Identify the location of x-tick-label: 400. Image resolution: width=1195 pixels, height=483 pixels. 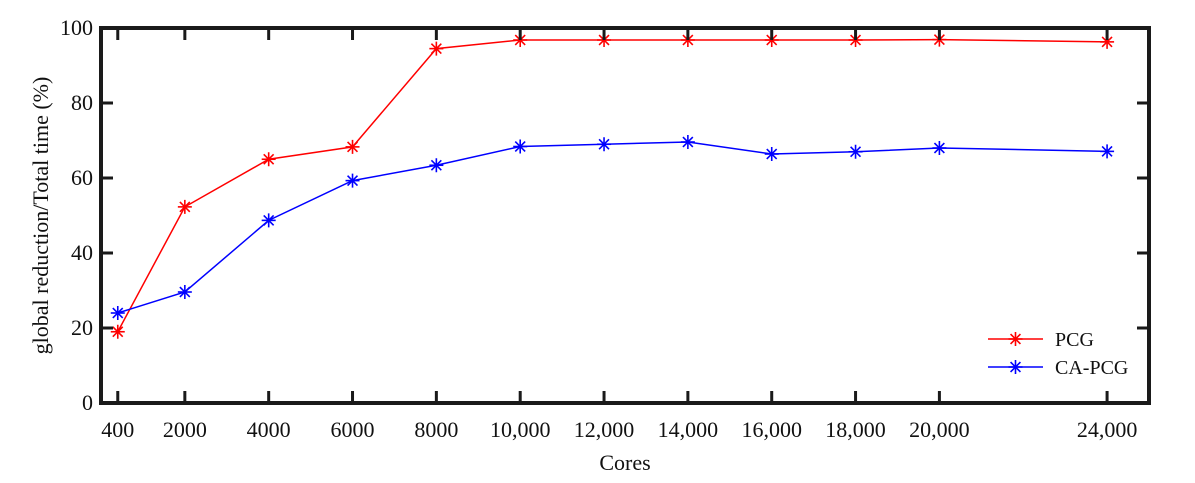
(117, 429).